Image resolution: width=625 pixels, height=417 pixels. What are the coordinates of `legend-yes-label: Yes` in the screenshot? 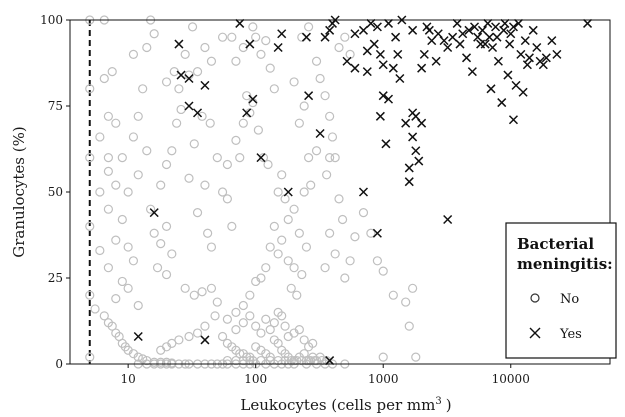 It's located at (570, 334).